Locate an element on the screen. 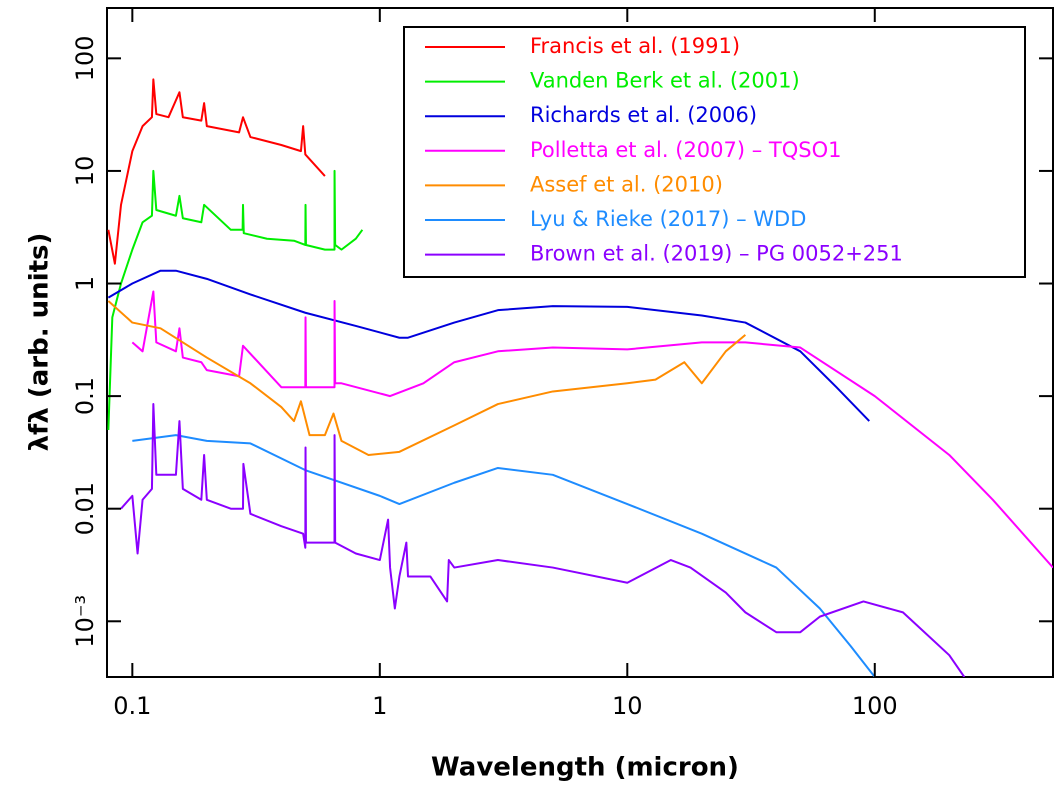 The image size is (1054, 789). y-axis-label: λfλ (arb. units) is located at coordinates (40, 342).